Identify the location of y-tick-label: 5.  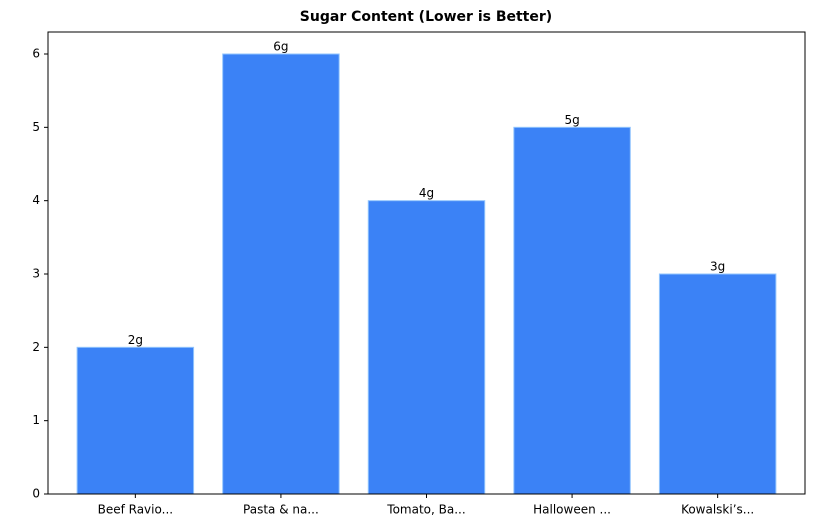
(36, 127).